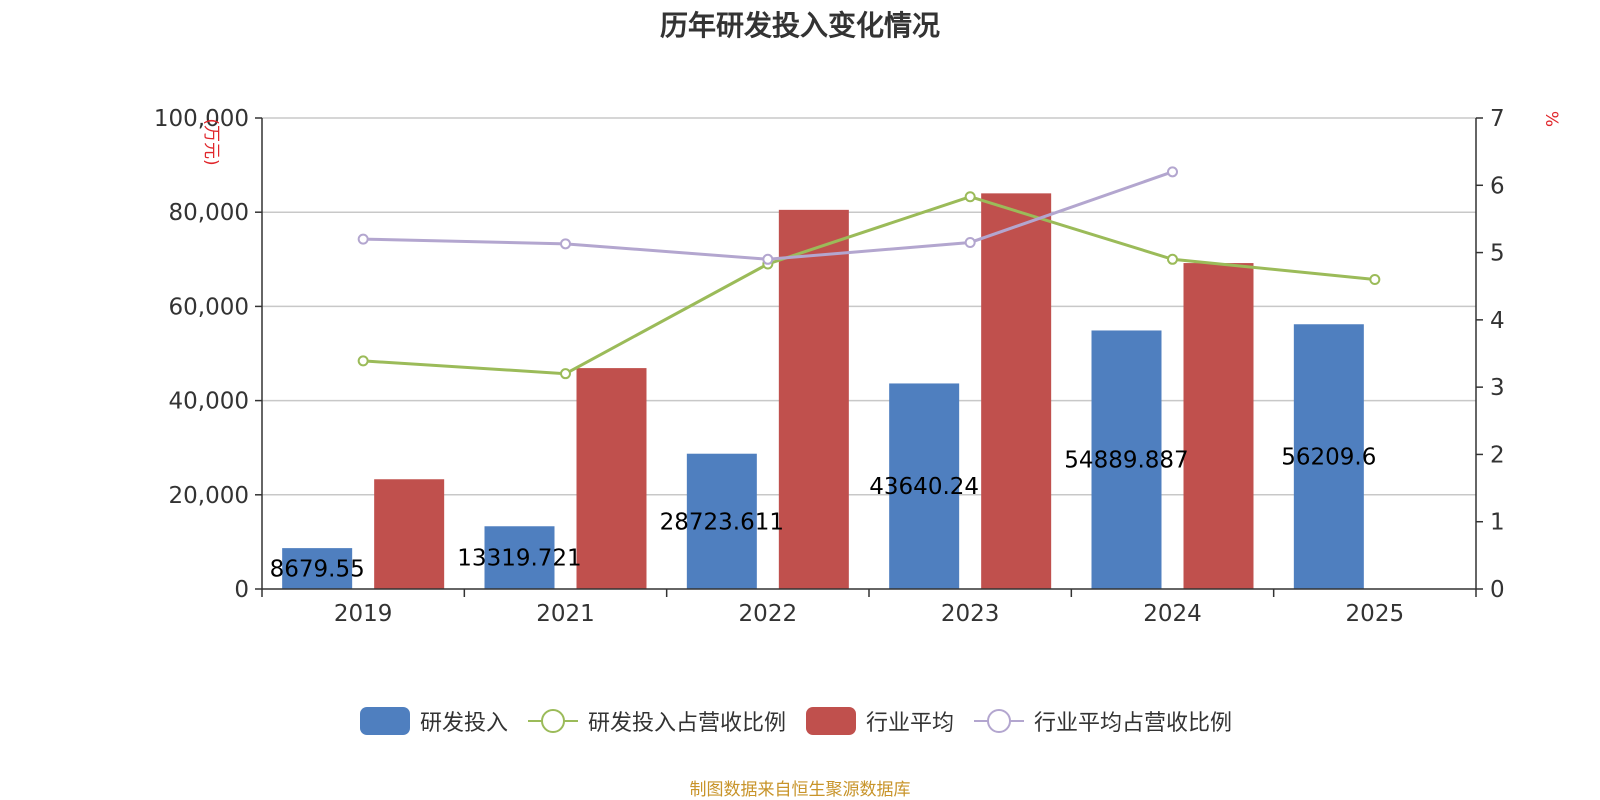 Image resolution: width=1600 pixels, height=800 pixels. What do you see at coordinates (768, 614) in the screenshot?
I see `x-tick-label: 2022` at bounding box center [768, 614].